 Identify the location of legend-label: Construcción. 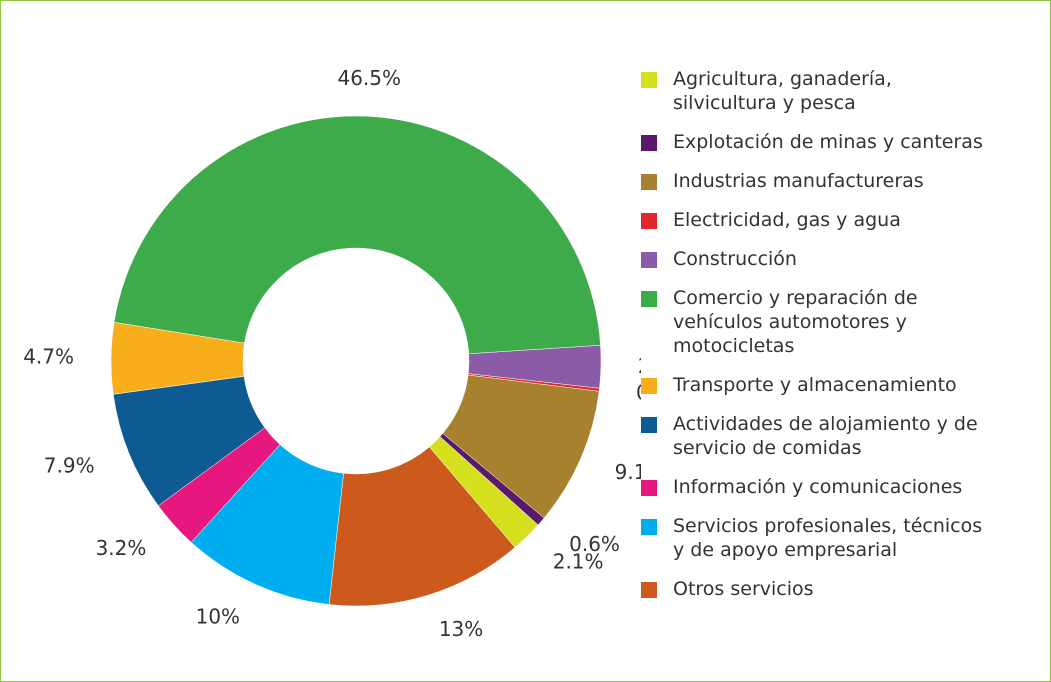
(735, 259).